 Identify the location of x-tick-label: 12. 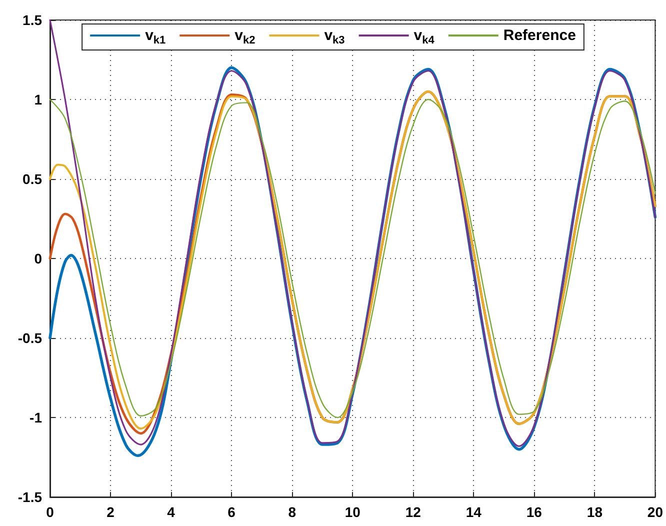
(413, 512).